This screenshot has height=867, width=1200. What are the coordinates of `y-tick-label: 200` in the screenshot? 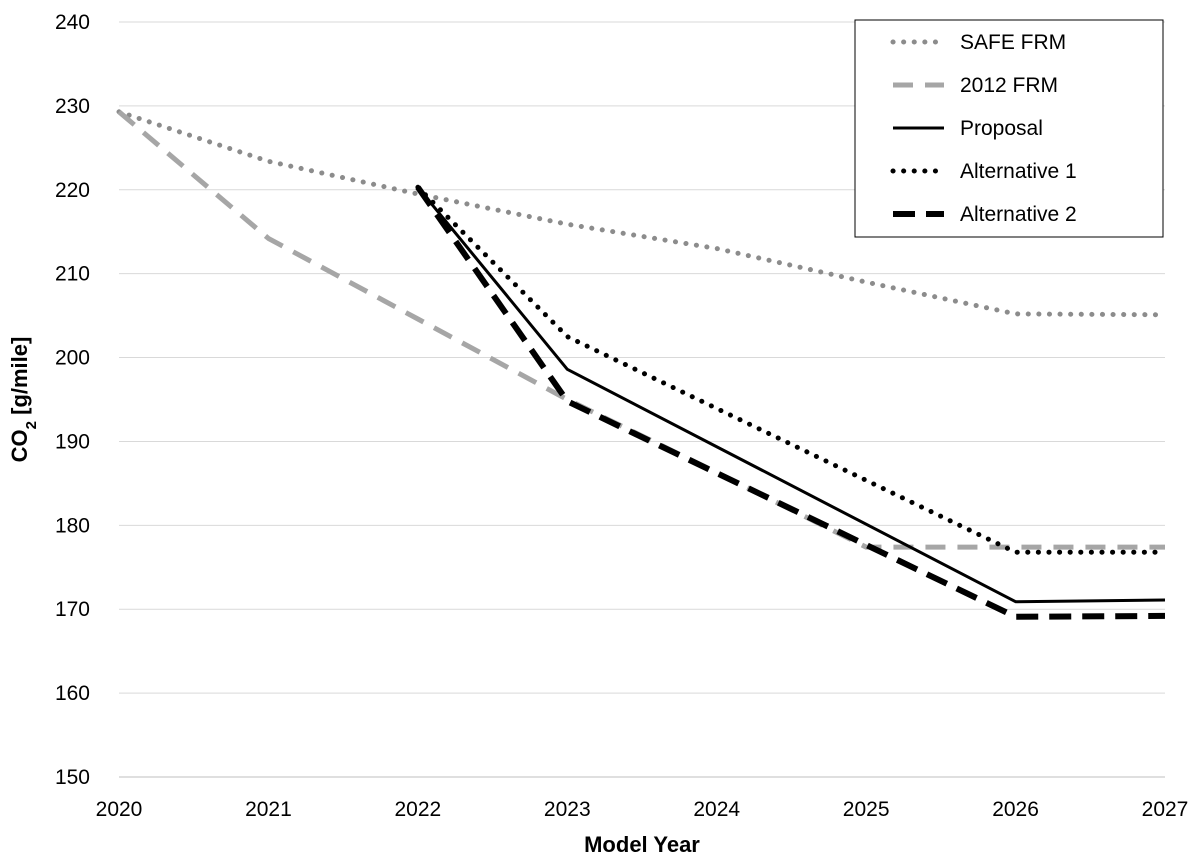 It's located at (72, 358).